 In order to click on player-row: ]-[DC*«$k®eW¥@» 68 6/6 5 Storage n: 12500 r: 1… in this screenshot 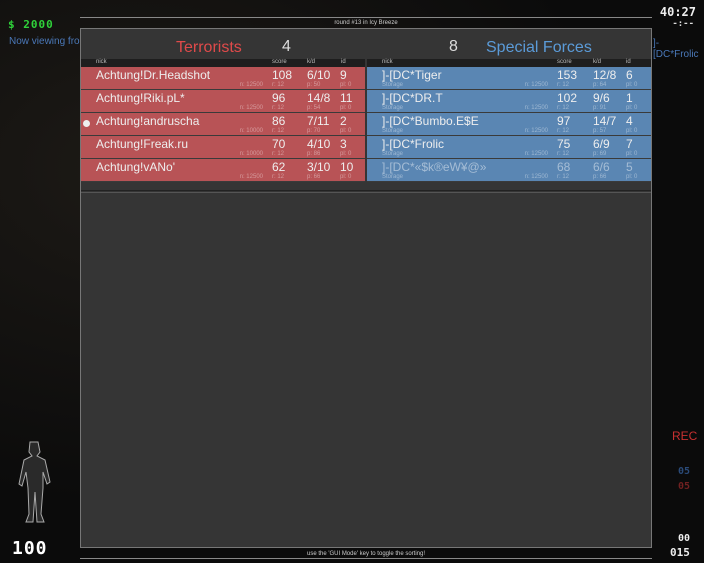, I will do `click(509, 170)`.